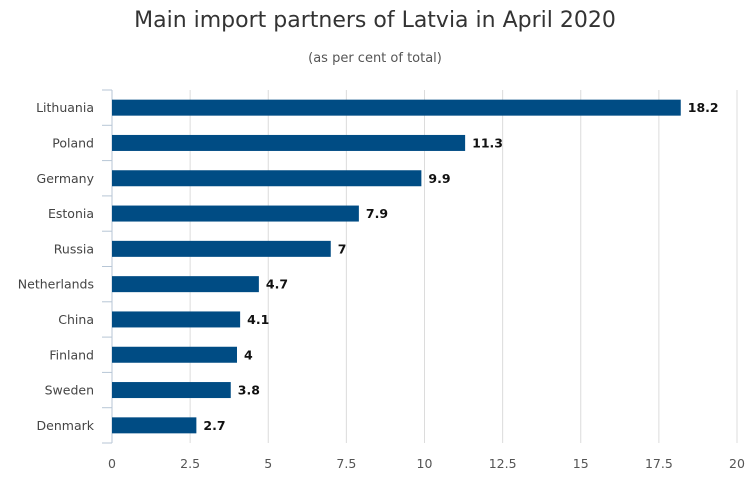 This screenshot has width=750, height=500. I want to click on x-tick-label: 7.5, so click(346, 463).